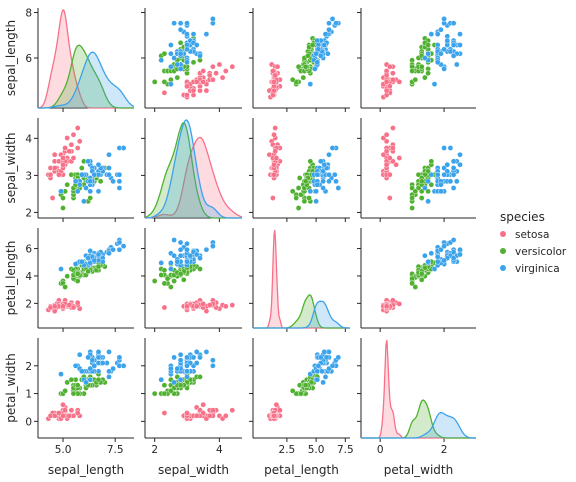 The image size is (576, 482). What do you see at coordinates (219, 450) in the screenshot?
I see `x-tick-label: 4` at bounding box center [219, 450].